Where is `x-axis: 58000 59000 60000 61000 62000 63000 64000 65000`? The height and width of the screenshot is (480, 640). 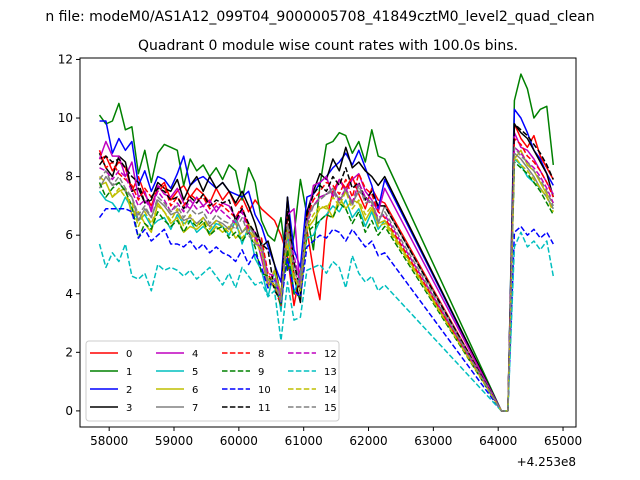 x-axis: 58000 59000 60000 61000 62000 63000 64000 65000 is located at coordinates (336, 437).